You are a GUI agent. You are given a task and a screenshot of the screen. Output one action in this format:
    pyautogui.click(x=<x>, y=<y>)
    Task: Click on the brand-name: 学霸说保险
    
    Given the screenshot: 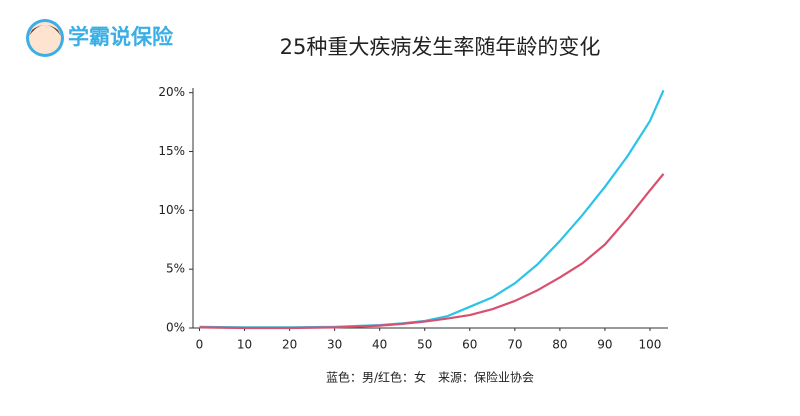 What is the action you would take?
    pyautogui.click(x=121, y=37)
    